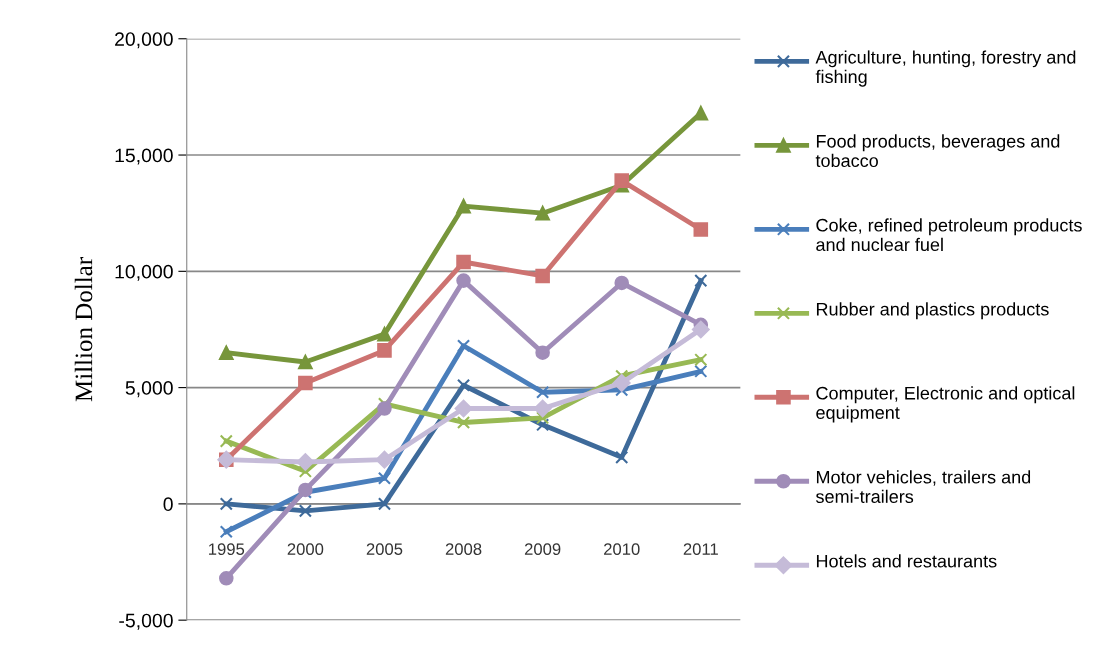 The width and height of the screenshot is (1105, 646). I want to click on y-tick-label: 15,000, so click(144, 156).